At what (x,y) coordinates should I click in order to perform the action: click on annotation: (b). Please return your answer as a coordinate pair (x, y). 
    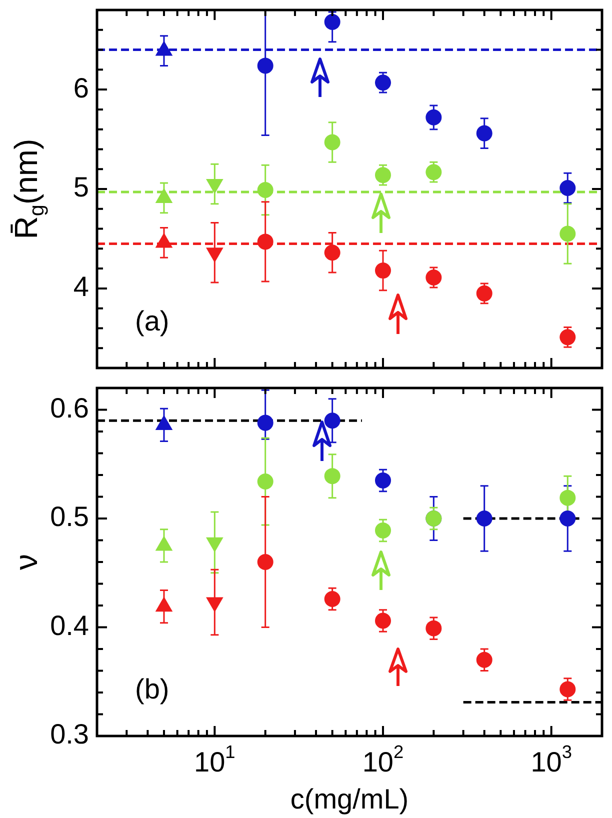
    Looking at the image, I should click on (152, 689).